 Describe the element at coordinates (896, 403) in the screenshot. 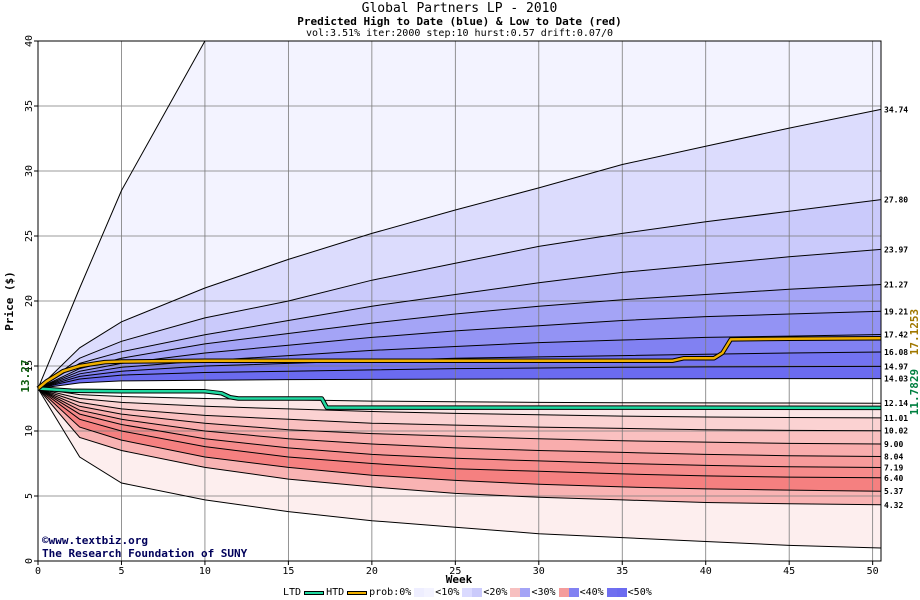

I see `level-label: 12.14` at that location.